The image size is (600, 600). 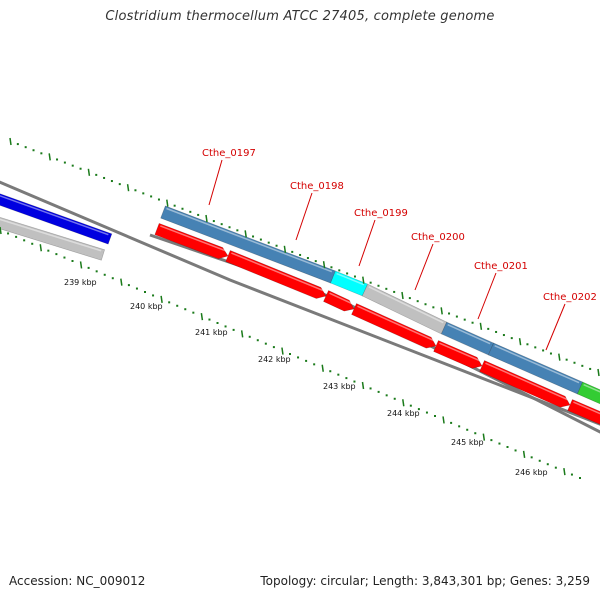 What do you see at coordinates (146, 306) in the screenshot?
I see `tick-label: 240 kbp` at bounding box center [146, 306].